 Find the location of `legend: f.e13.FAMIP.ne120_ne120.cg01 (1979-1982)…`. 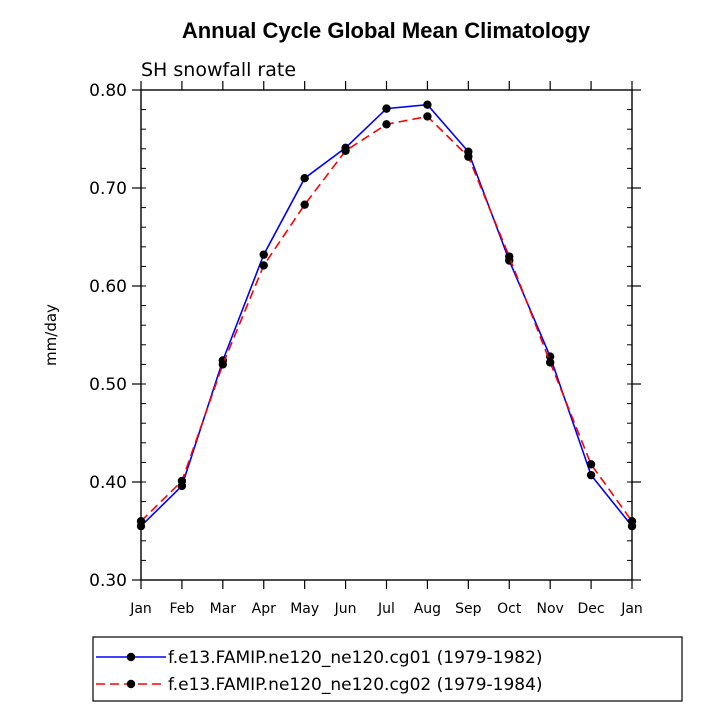

legend: f.e13.FAMIP.ne120_ne120.cg01 (1979-1982)… is located at coordinates (387, 669).